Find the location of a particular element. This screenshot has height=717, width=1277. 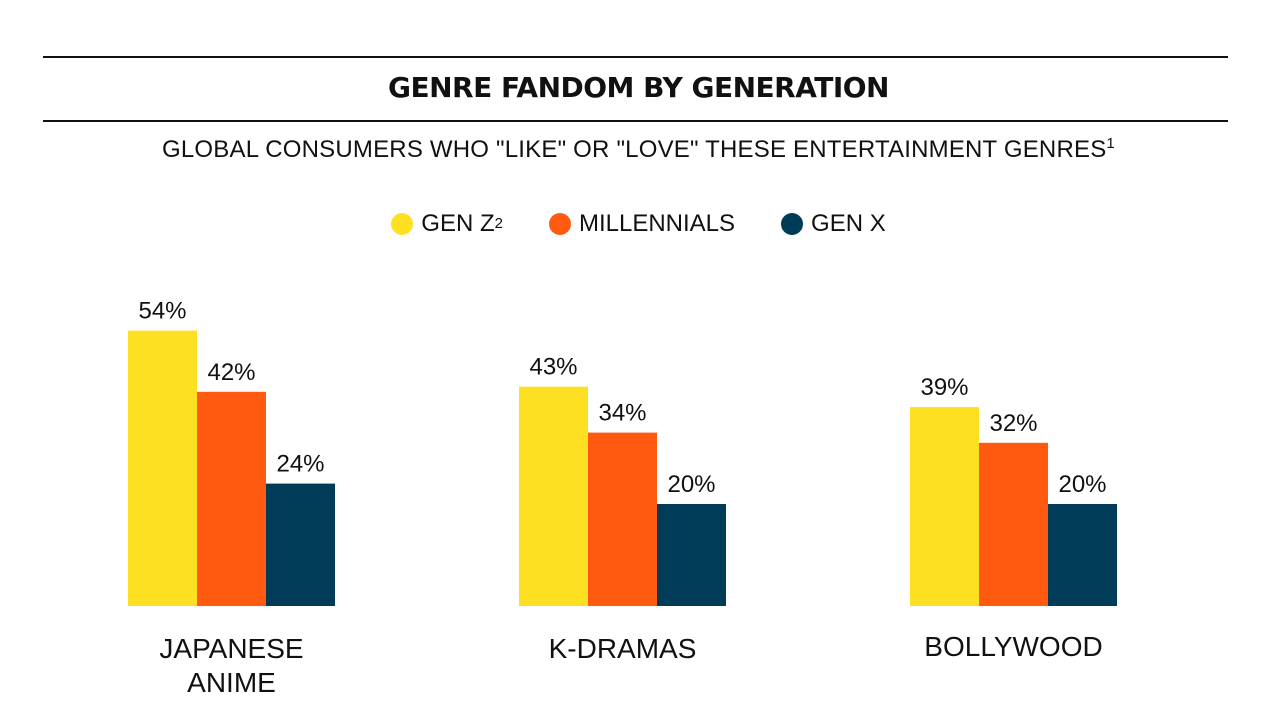

data-label-k-dramas-millennials: 34% is located at coordinates (622, 413).